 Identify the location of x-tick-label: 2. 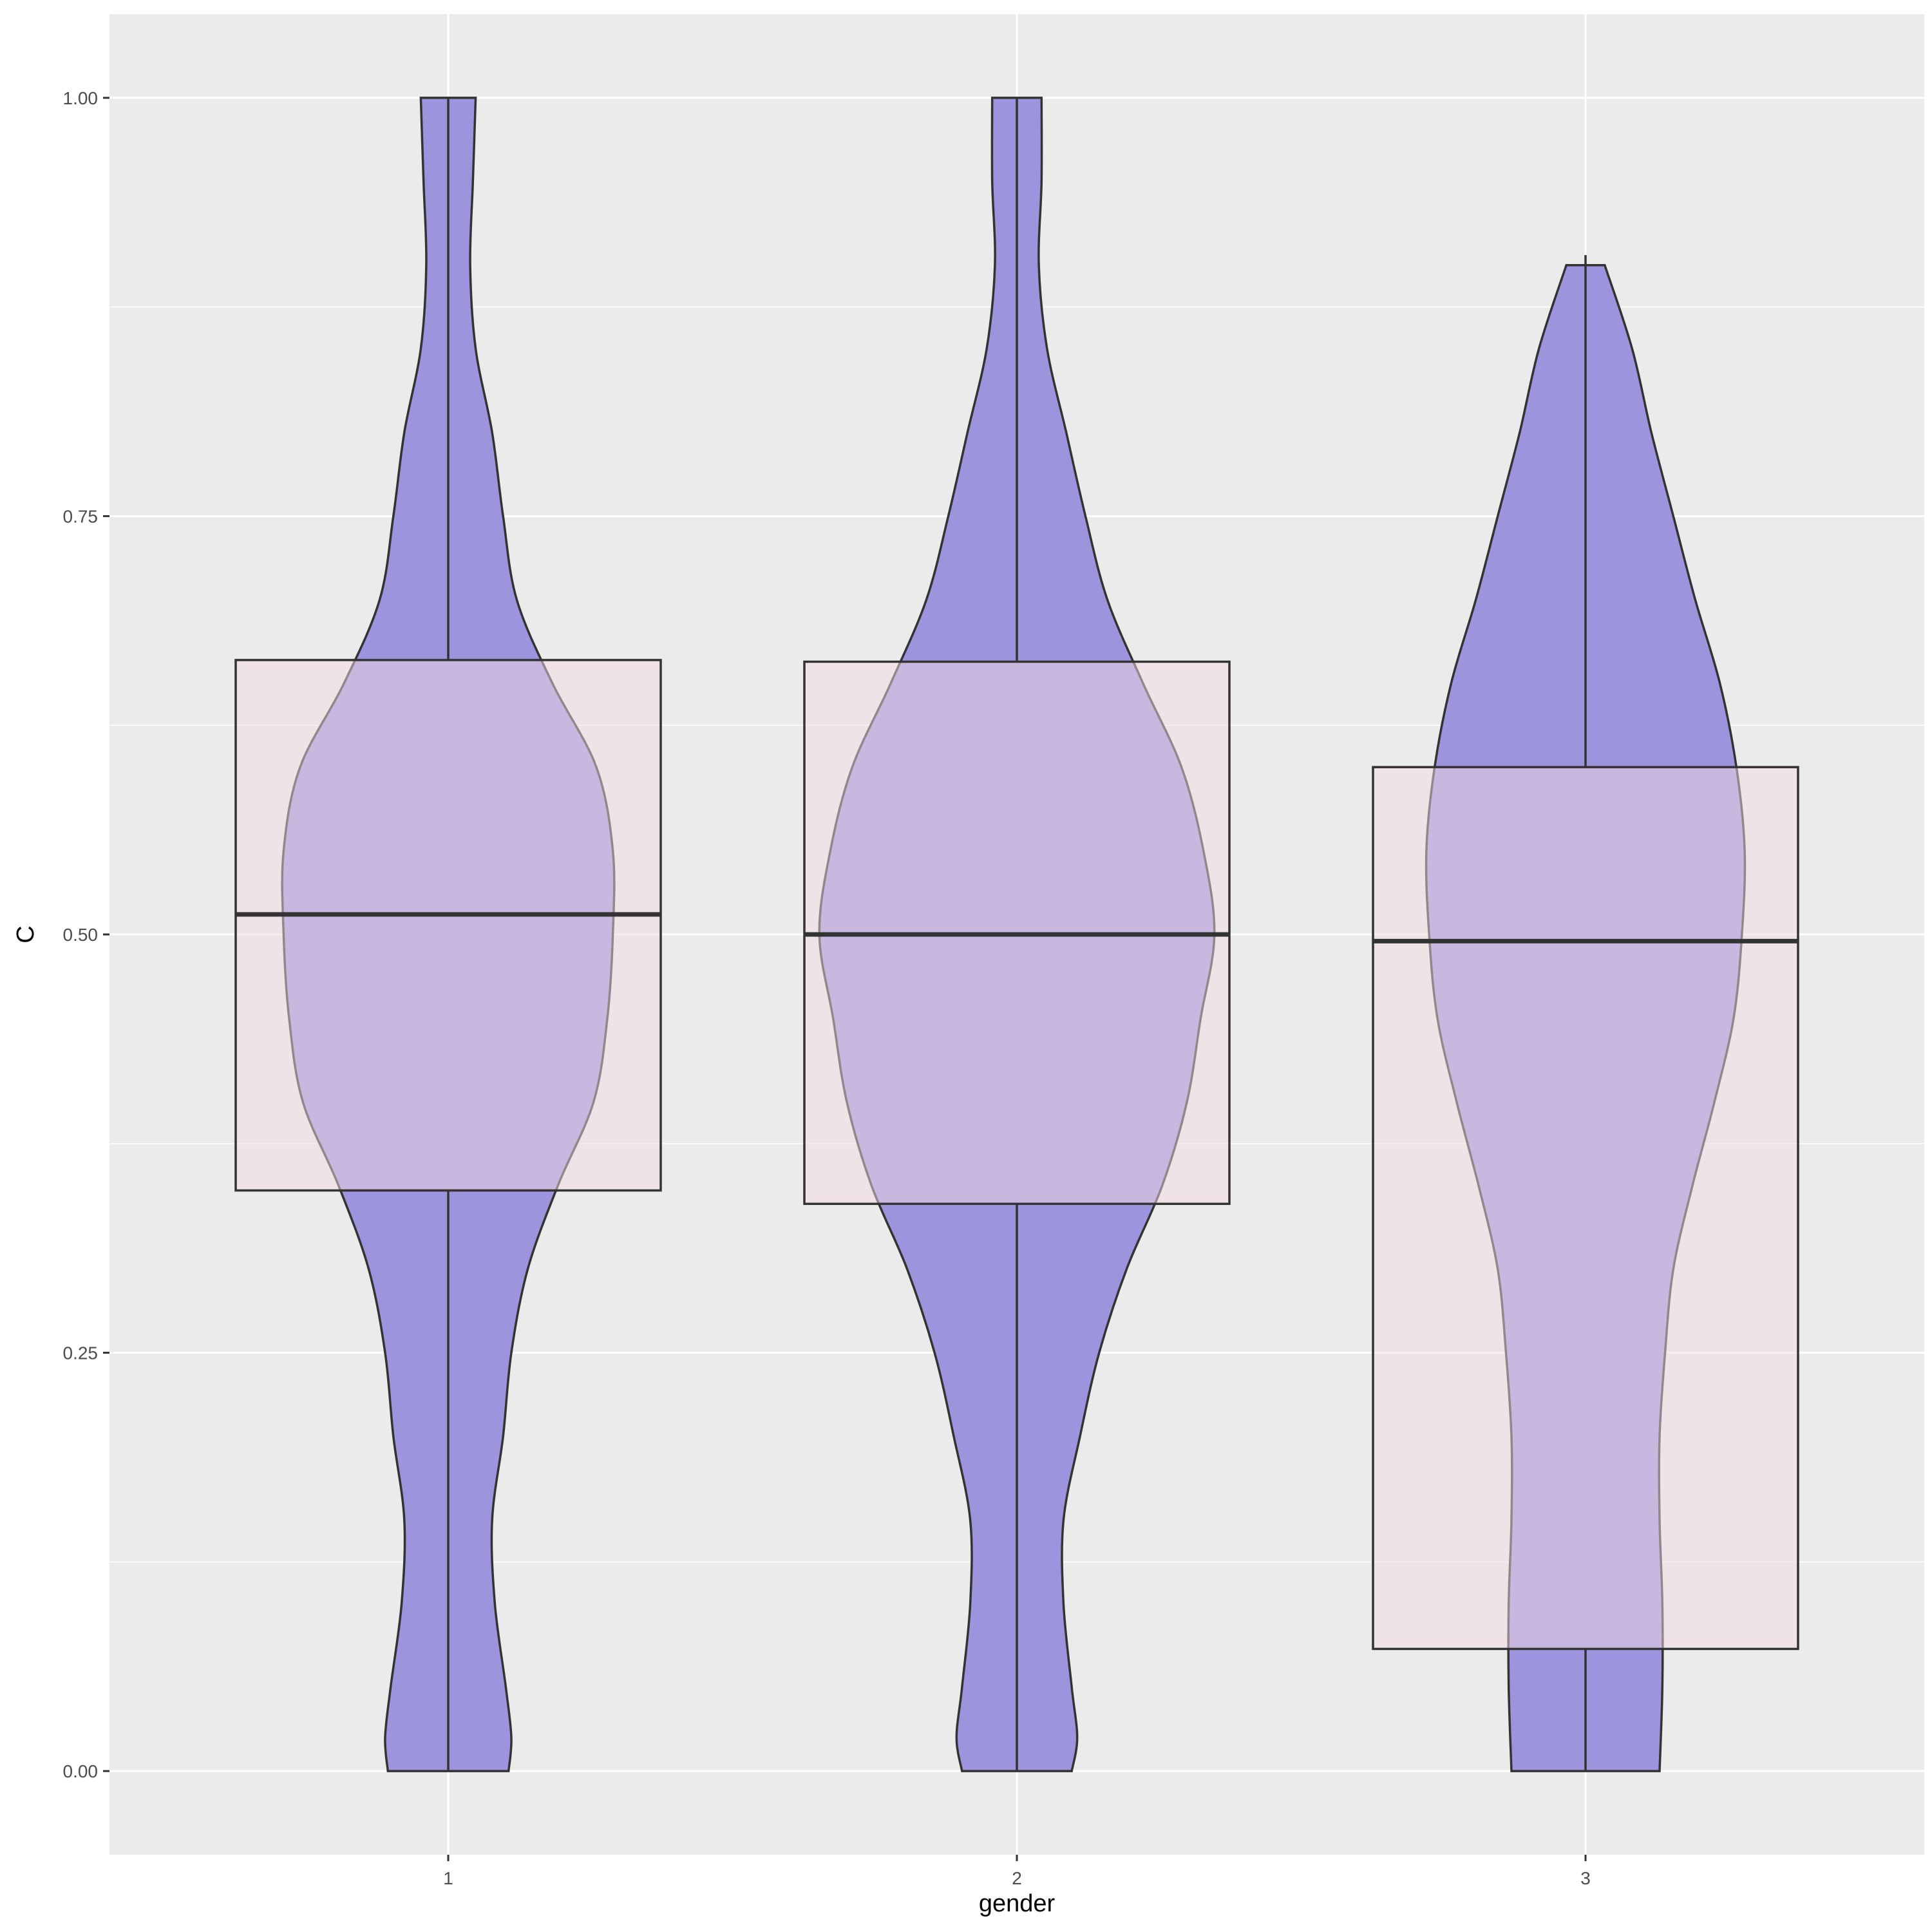
(1017, 1878).